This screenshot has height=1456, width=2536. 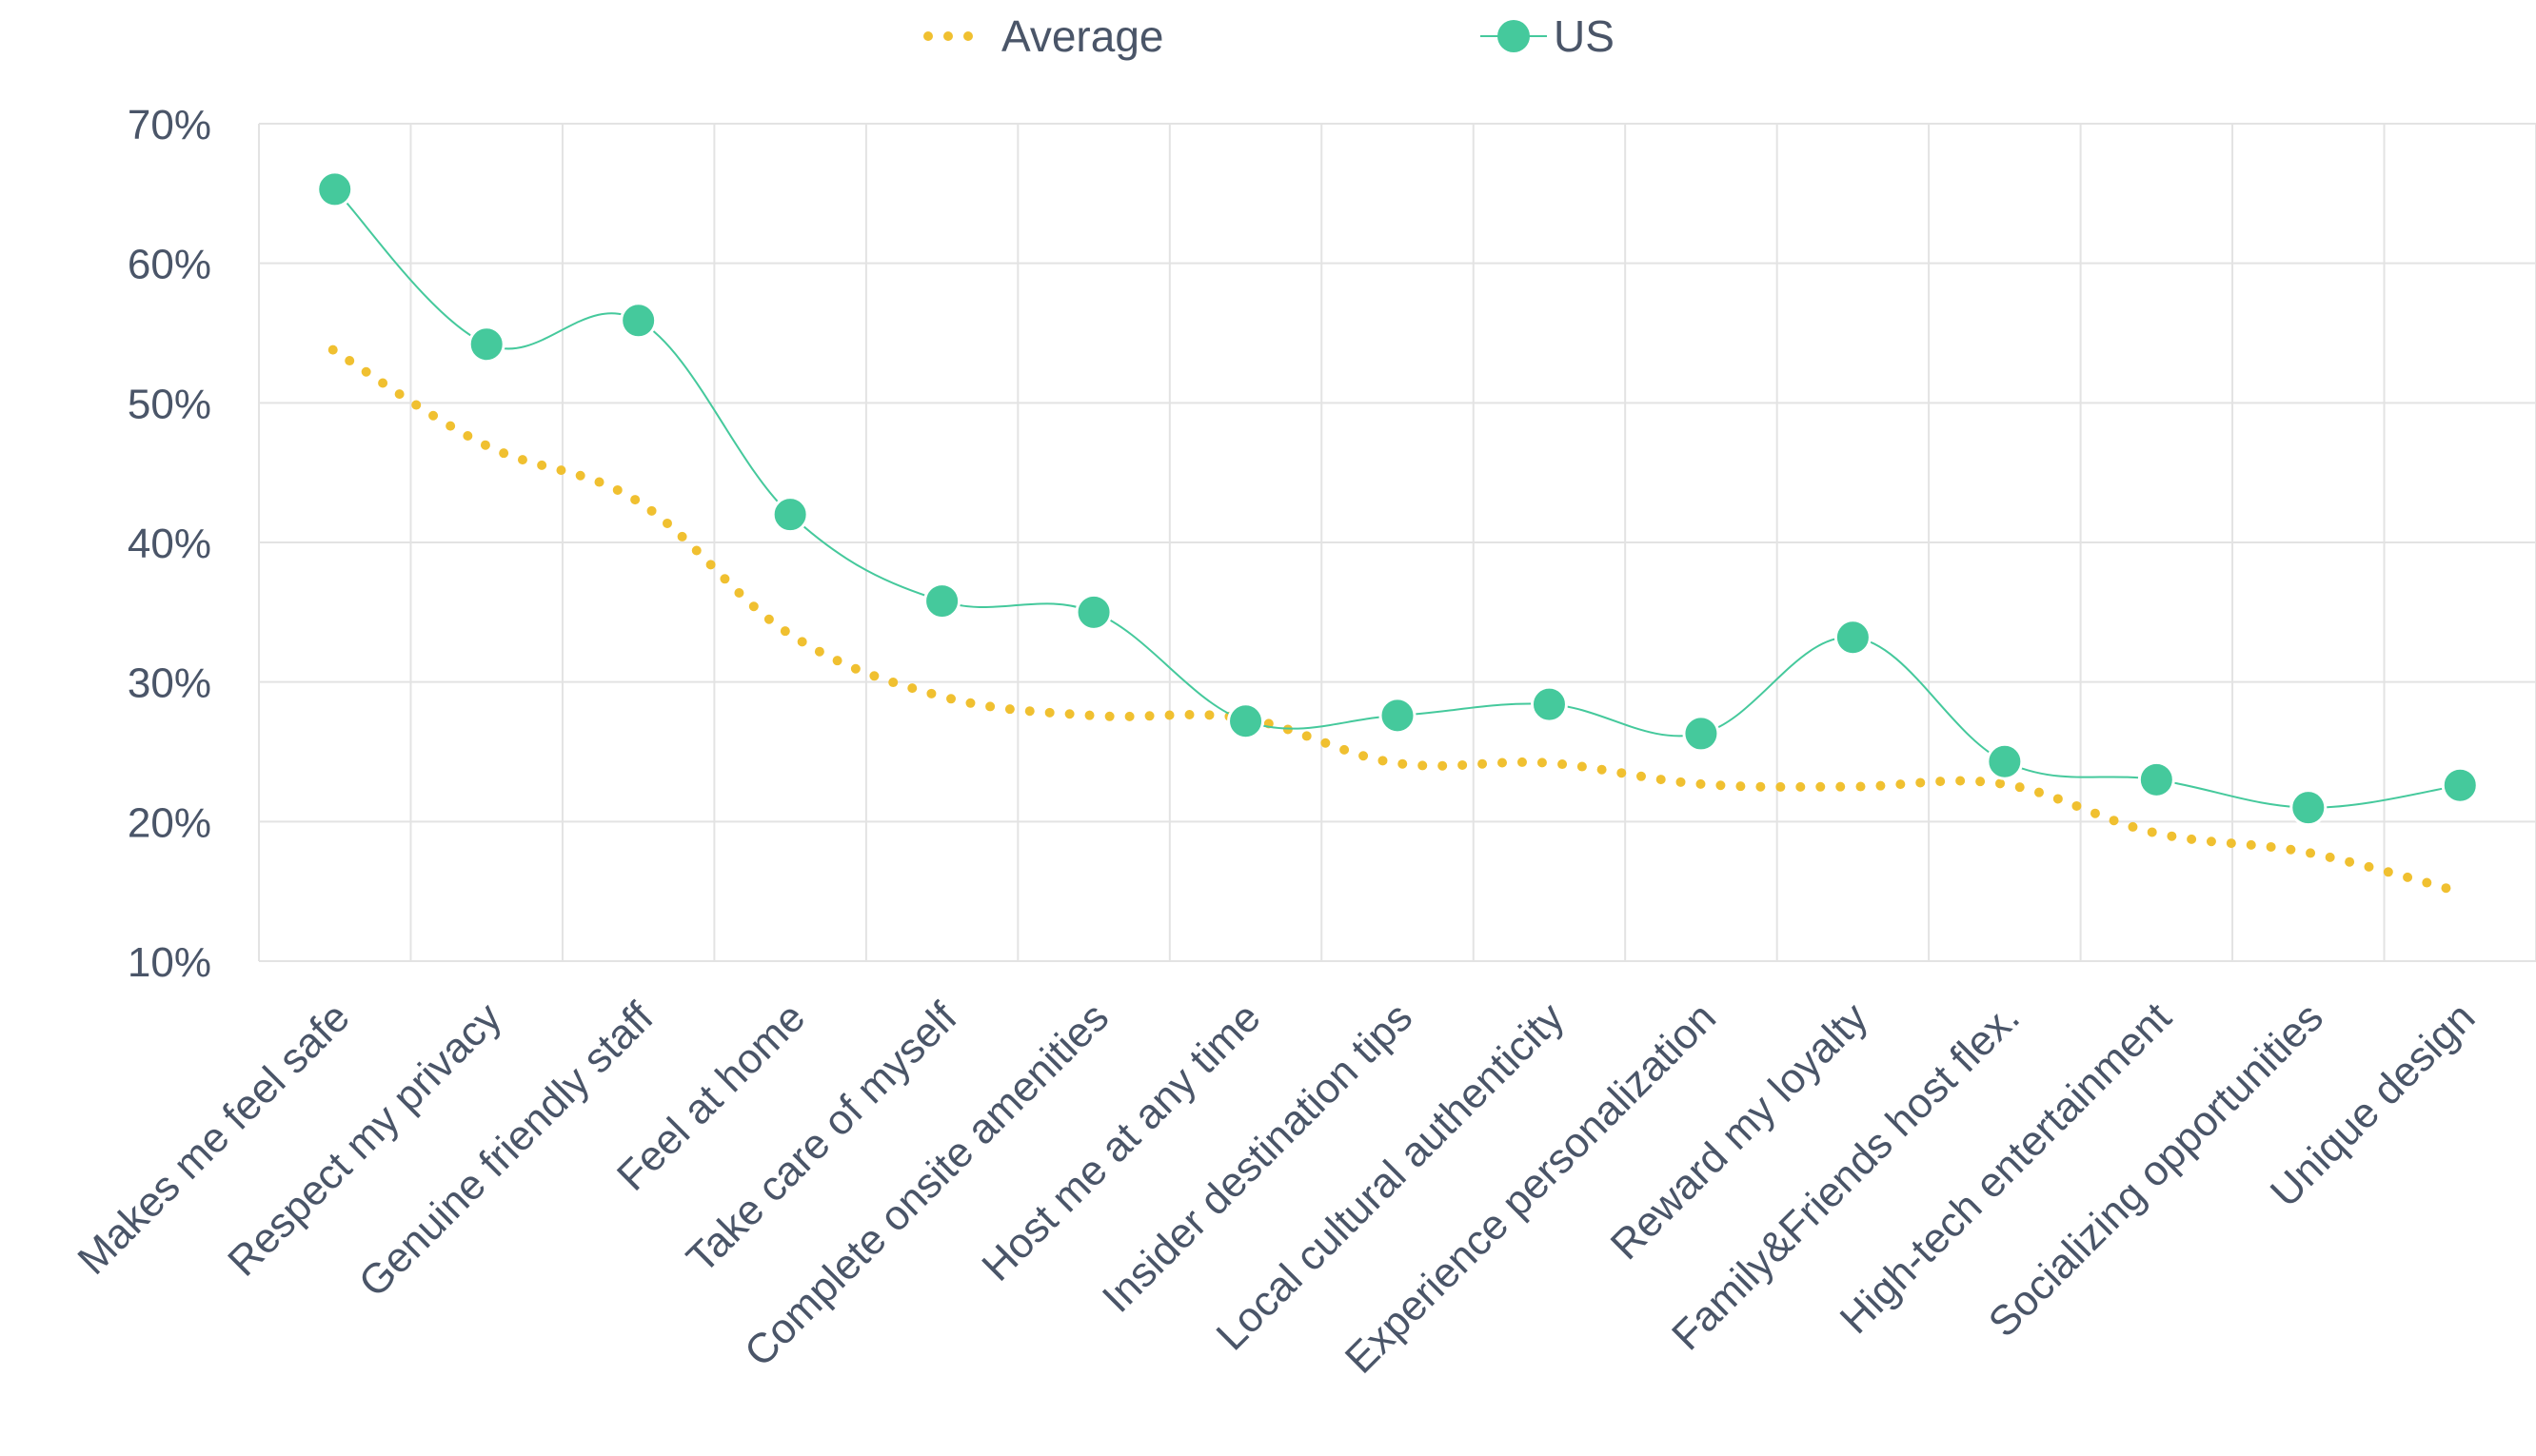 I want to click on y-tick-label: 20%, so click(x=169, y=822).